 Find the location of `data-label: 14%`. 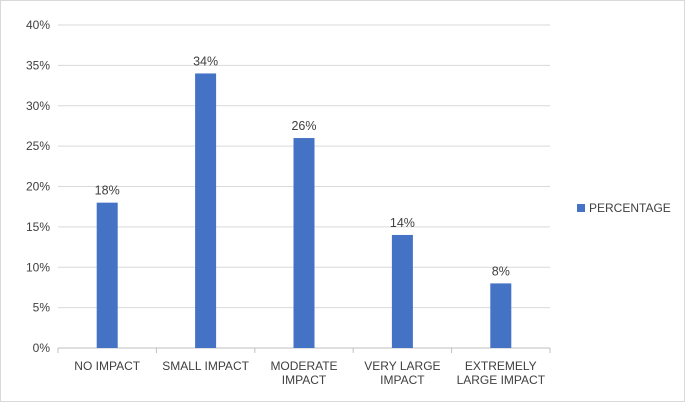

data-label: 14% is located at coordinates (402, 223).